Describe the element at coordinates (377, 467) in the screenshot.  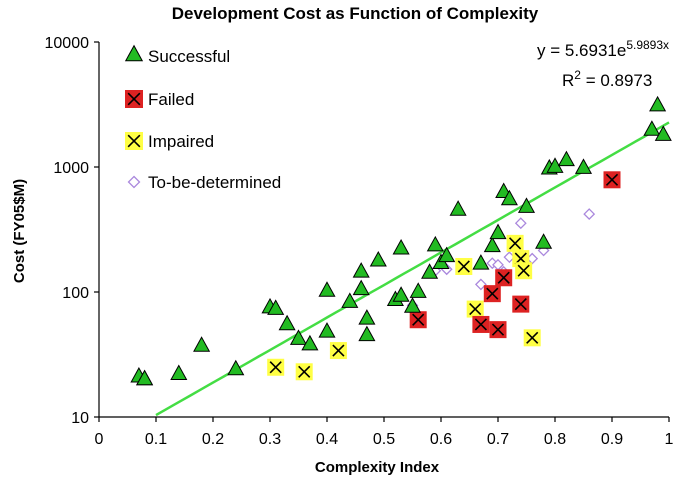
I see `x-axis-title: Complexity Index` at that location.